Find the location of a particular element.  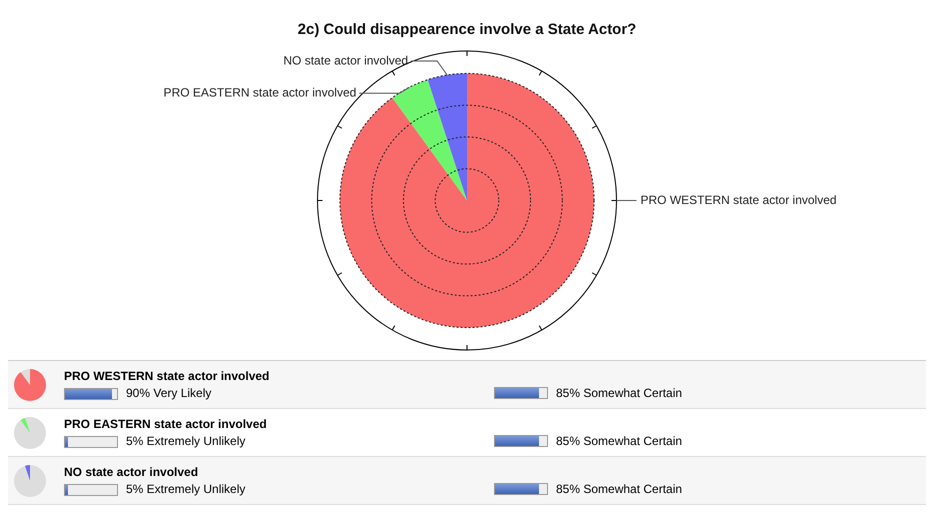

text: 90% Very Likely is located at coordinates (169, 393).